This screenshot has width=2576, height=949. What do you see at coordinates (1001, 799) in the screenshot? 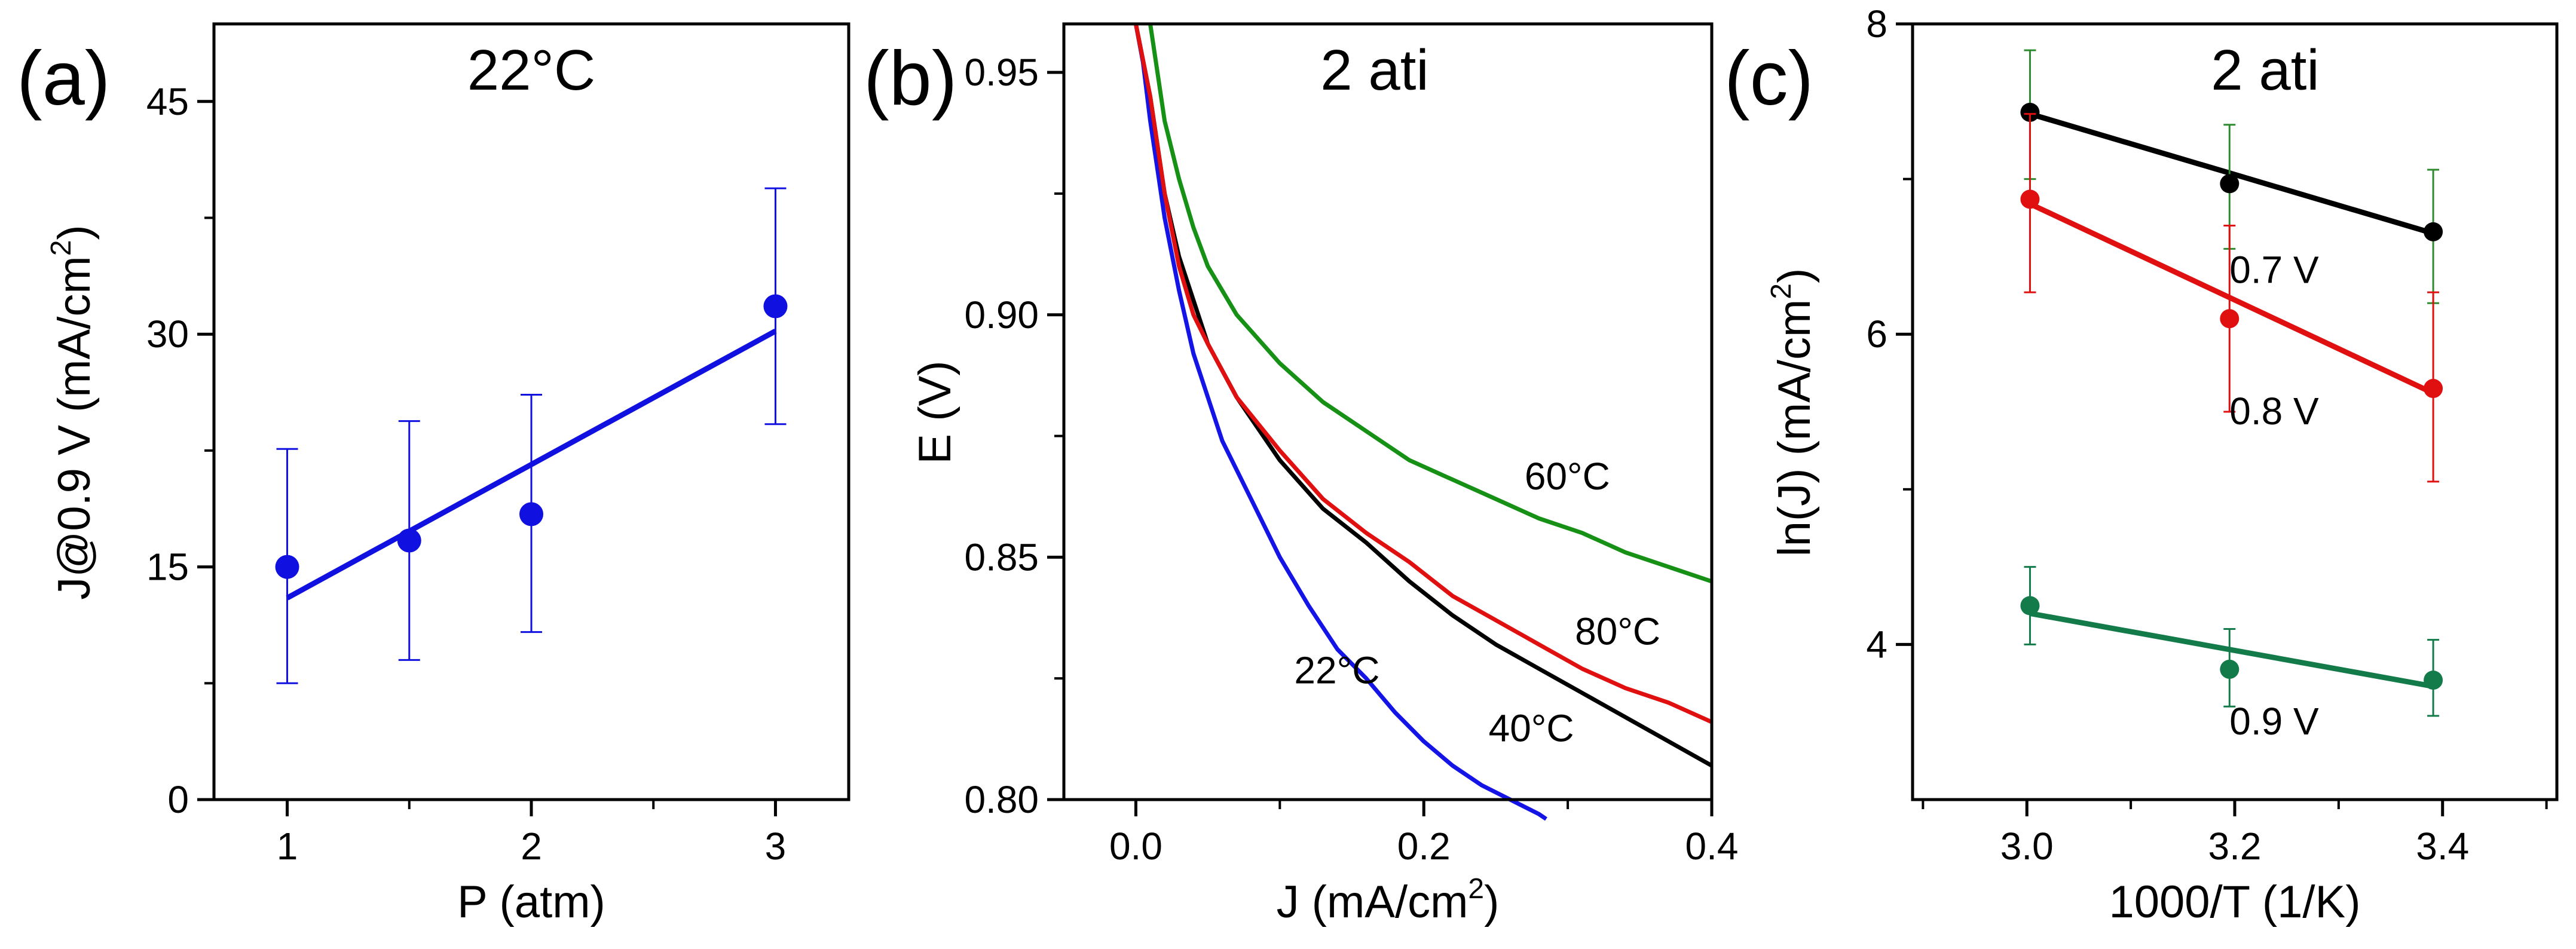
I see `y-tick-label: 0.80` at bounding box center [1001, 799].